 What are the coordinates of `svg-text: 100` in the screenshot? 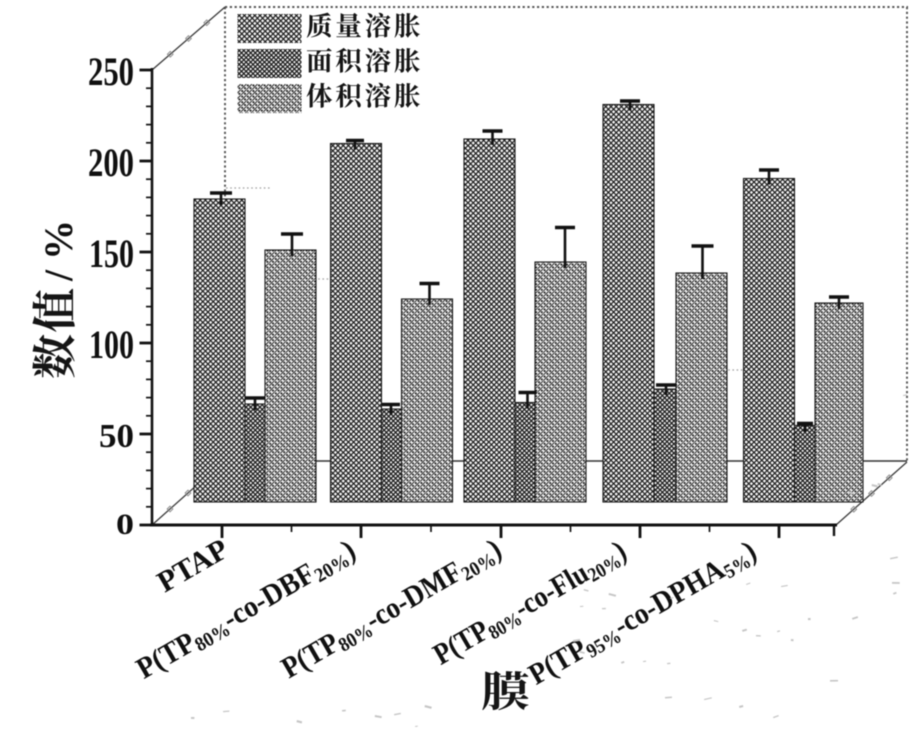 It's located at (111, 344).